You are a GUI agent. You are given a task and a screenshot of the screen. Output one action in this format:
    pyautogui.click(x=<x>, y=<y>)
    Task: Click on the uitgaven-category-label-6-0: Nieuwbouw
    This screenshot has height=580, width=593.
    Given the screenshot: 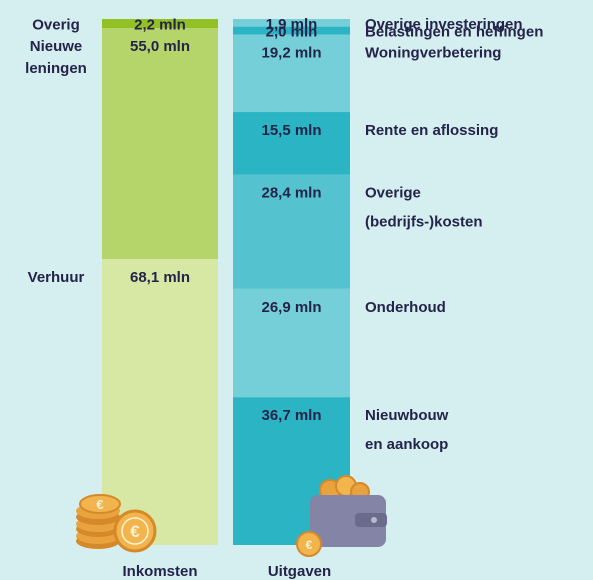 What is the action you would take?
    pyautogui.click(x=407, y=415)
    